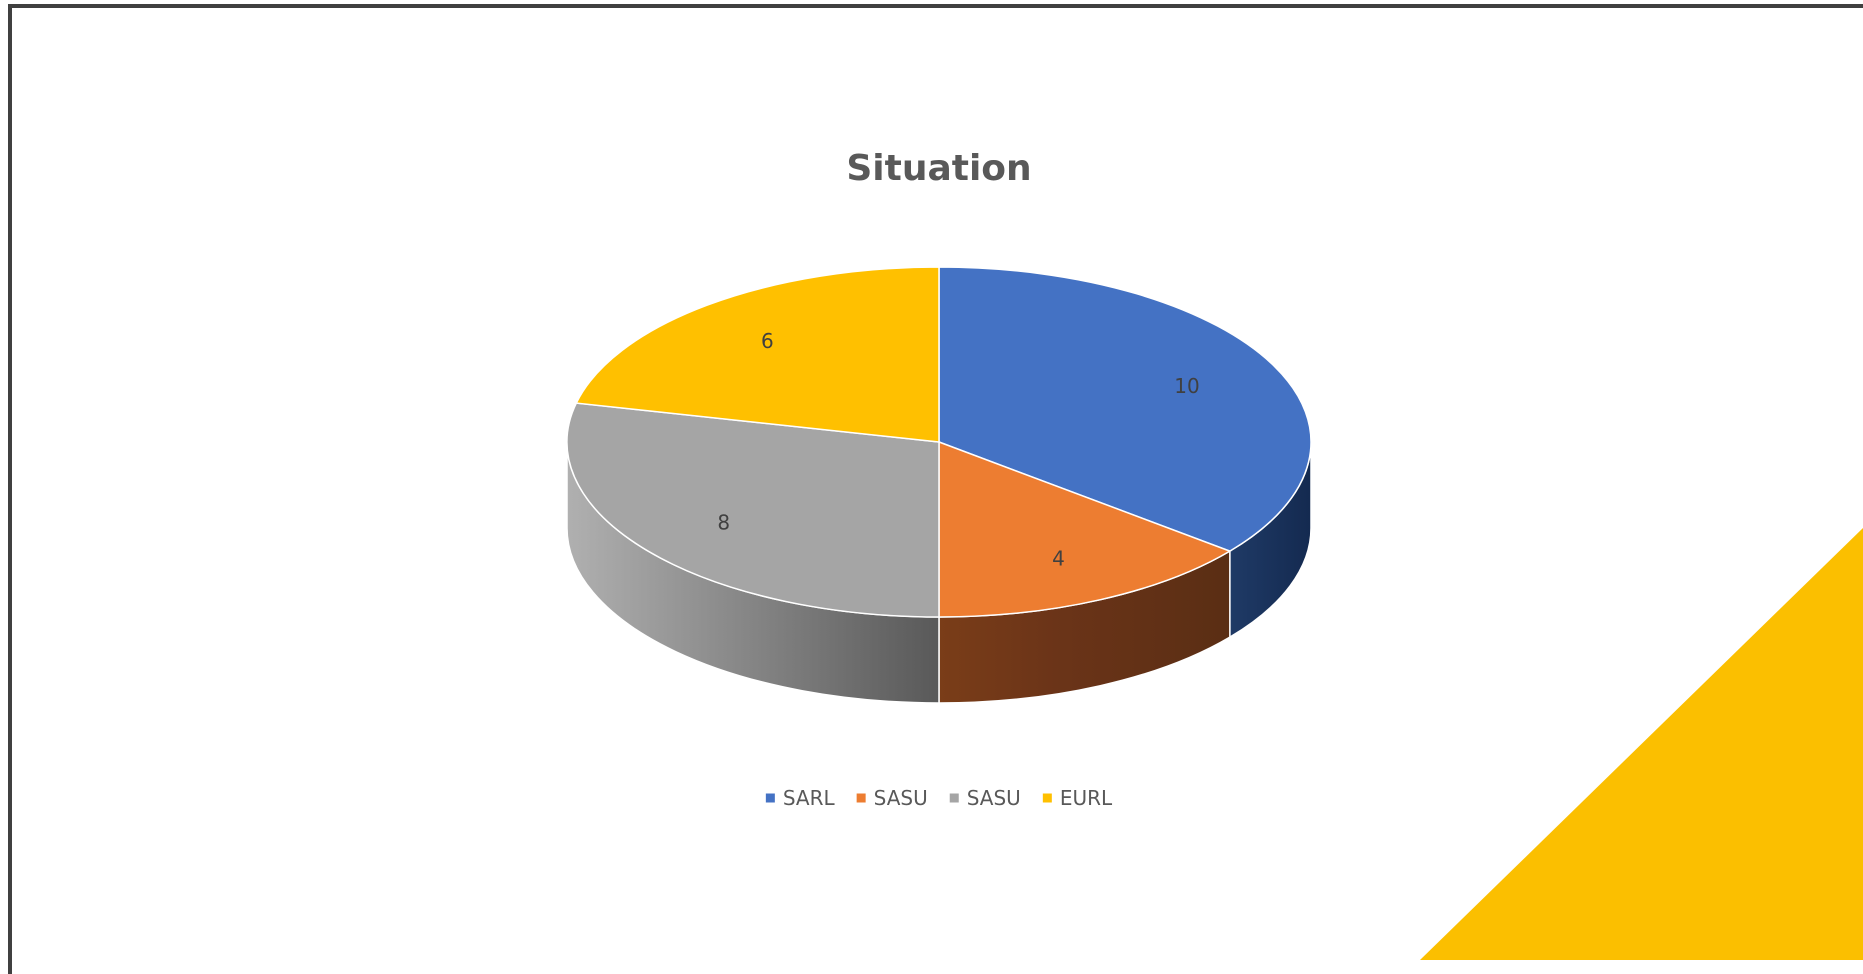 The width and height of the screenshot is (1863, 974). What do you see at coordinates (1641, 744) in the screenshot?
I see `corner-triangle-shape` at bounding box center [1641, 744].